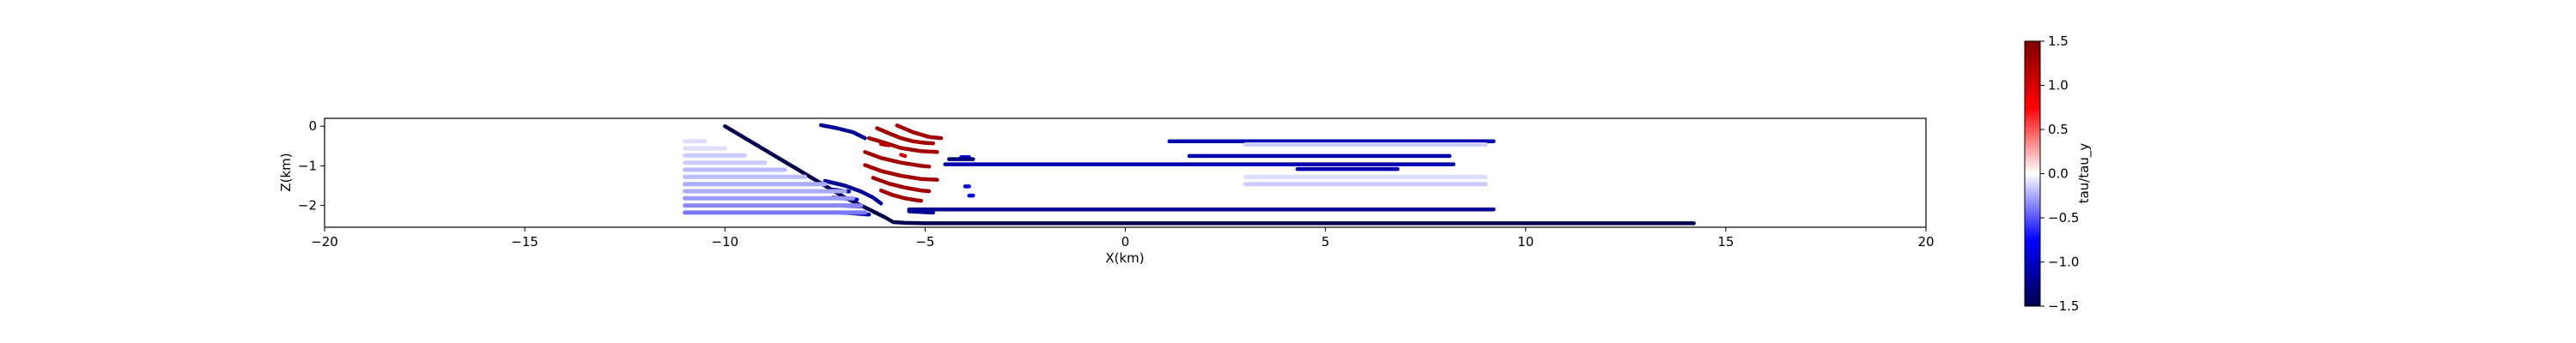 Image resolution: width=2576 pixels, height=343 pixels. What do you see at coordinates (1325, 242) in the screenshot?
I see `x-tick-label: 5` at bounding box center [1325, 242].